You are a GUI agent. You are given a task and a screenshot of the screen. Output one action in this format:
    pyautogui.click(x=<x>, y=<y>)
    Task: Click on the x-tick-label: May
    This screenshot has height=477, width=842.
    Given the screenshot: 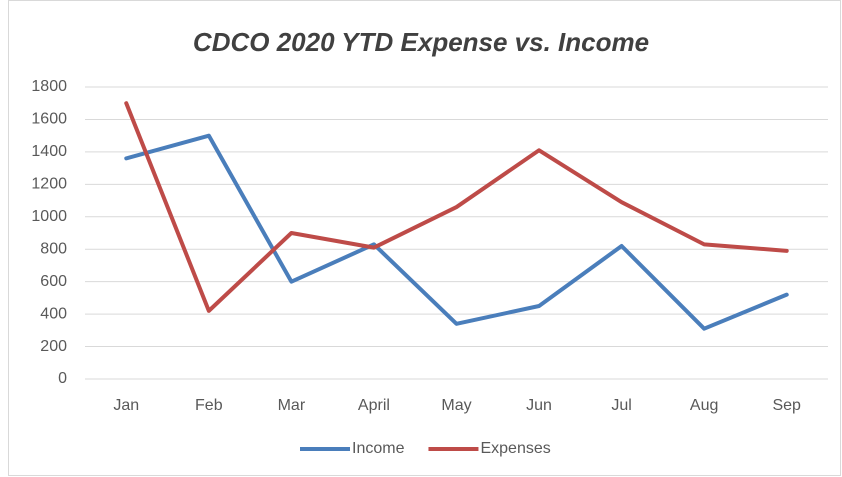 What is the action you would take?
    pyautogui.click(x=456, y=405)
    